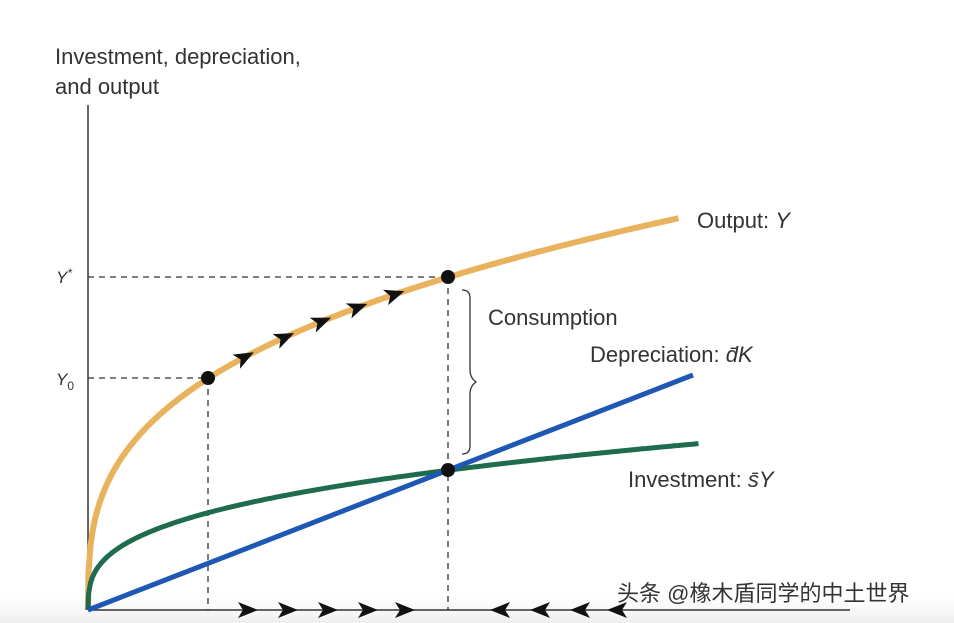 This screenshot has height=623, width=954. I want to click on y0-label: Y0, so click(65, 381).